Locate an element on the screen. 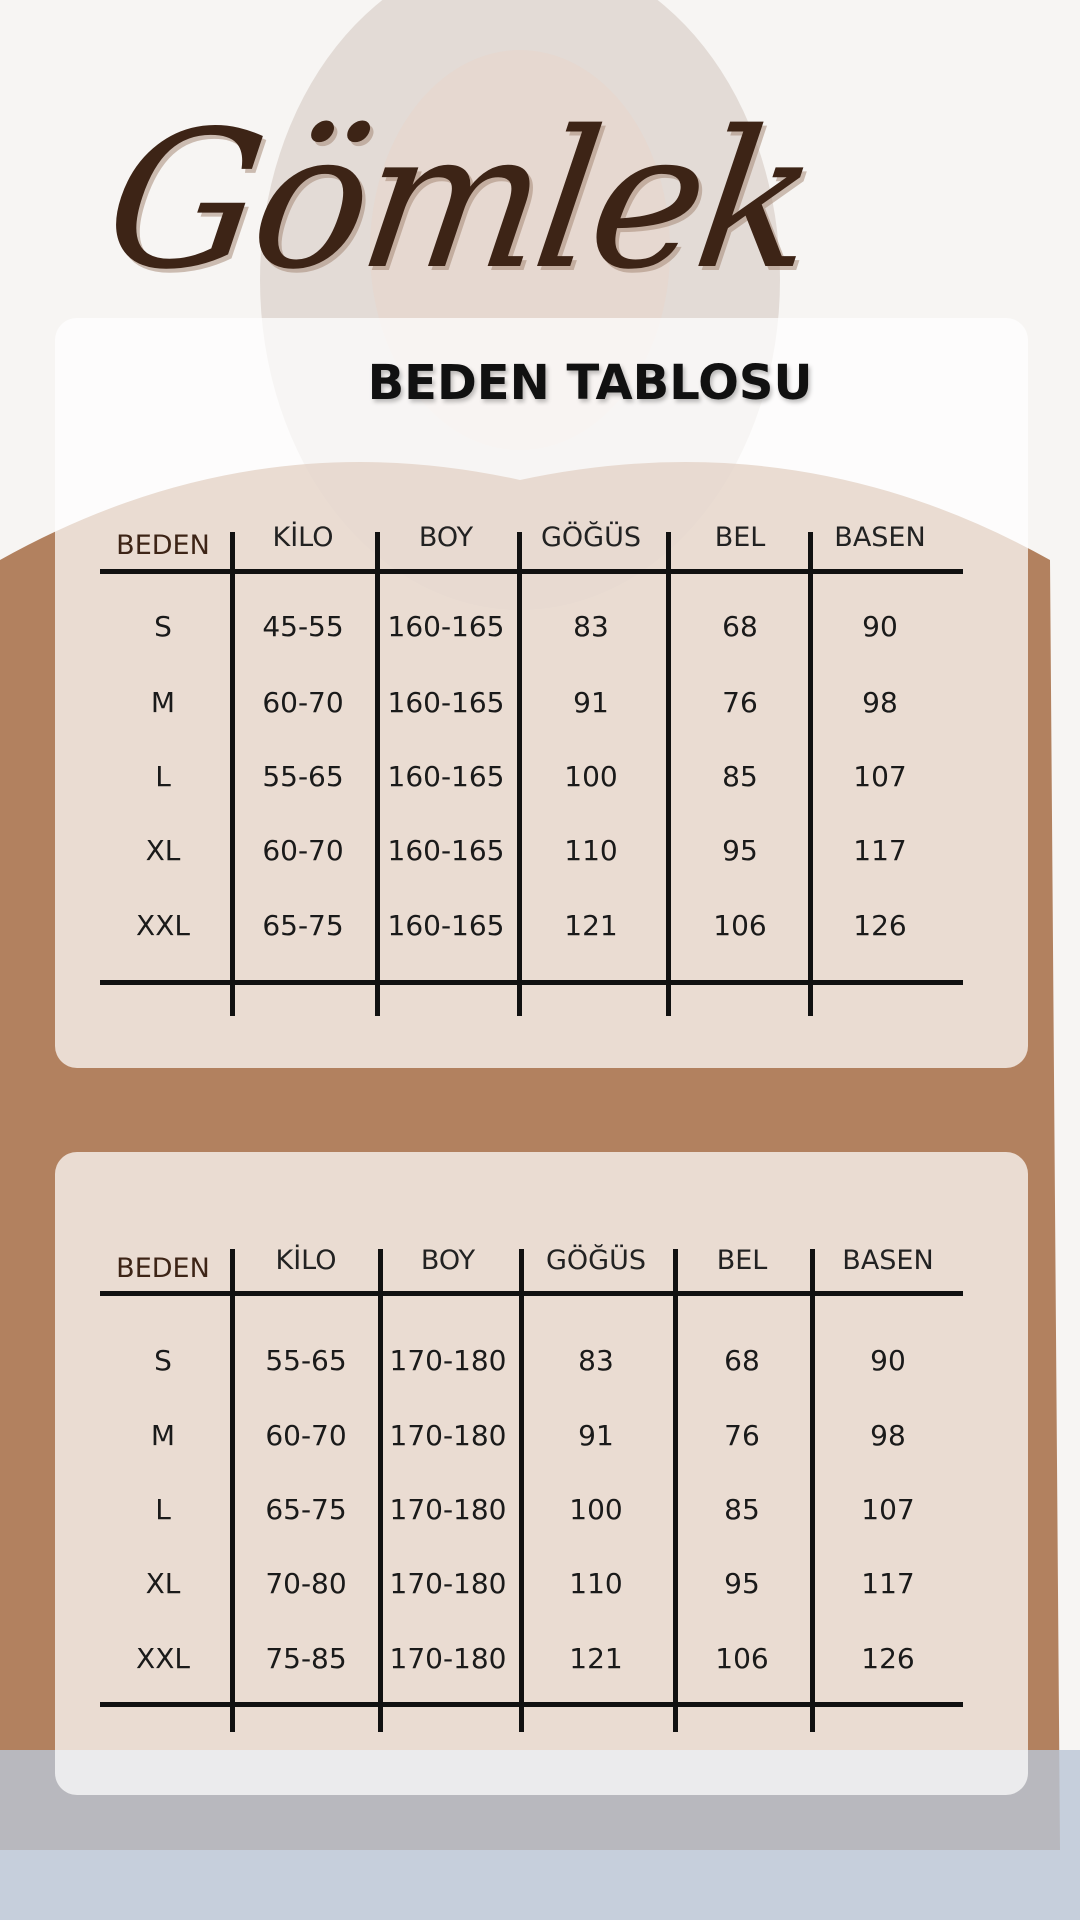 This screenshot has width=1080, height=1920. table-cell: 45-55 is located at coordinates (303, 626).